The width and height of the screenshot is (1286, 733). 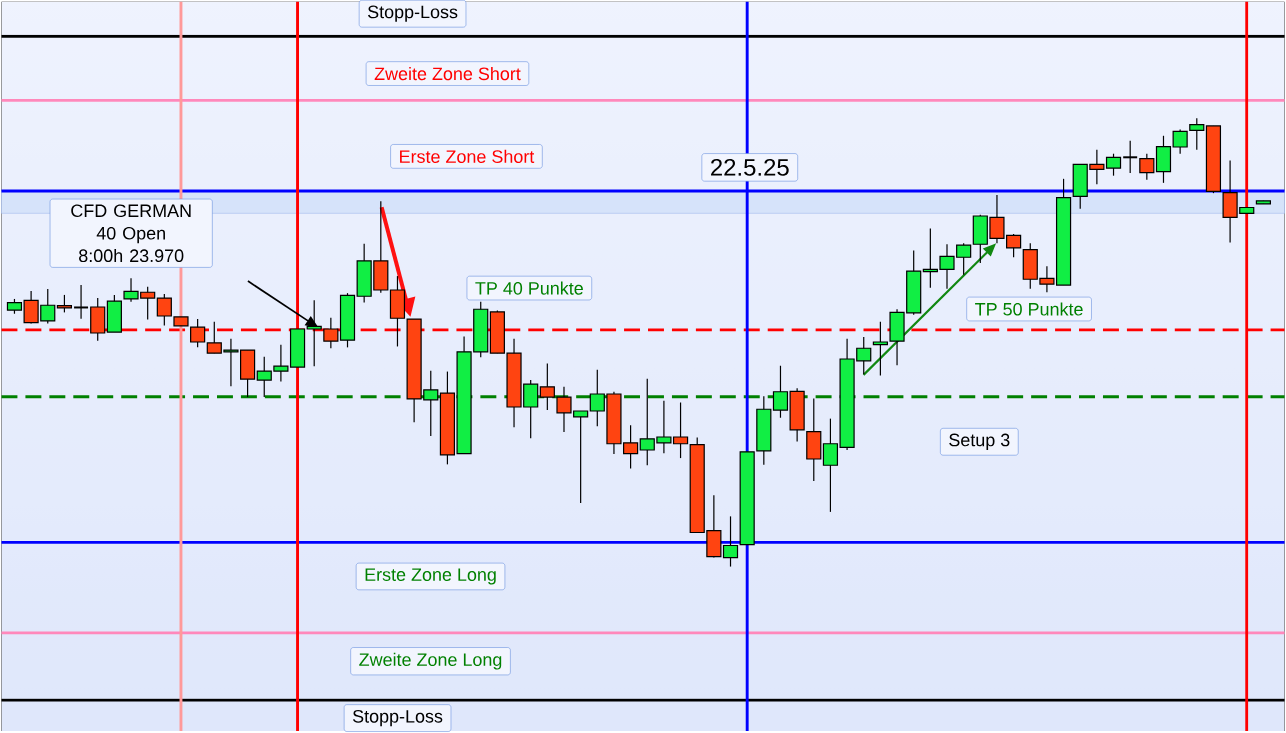 What do you see at coordinates (430, 576) in the screenshot?
I see `text: Erste Zone Long` at bounding box center [430, 576].